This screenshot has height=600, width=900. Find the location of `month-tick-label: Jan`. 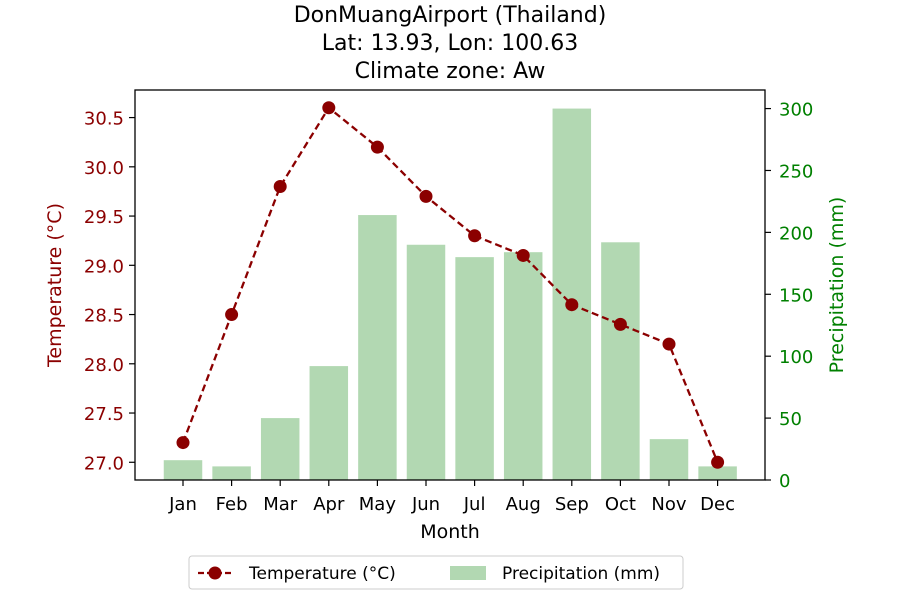

month-tick-label: Jan is located at coordinates (182, 504).